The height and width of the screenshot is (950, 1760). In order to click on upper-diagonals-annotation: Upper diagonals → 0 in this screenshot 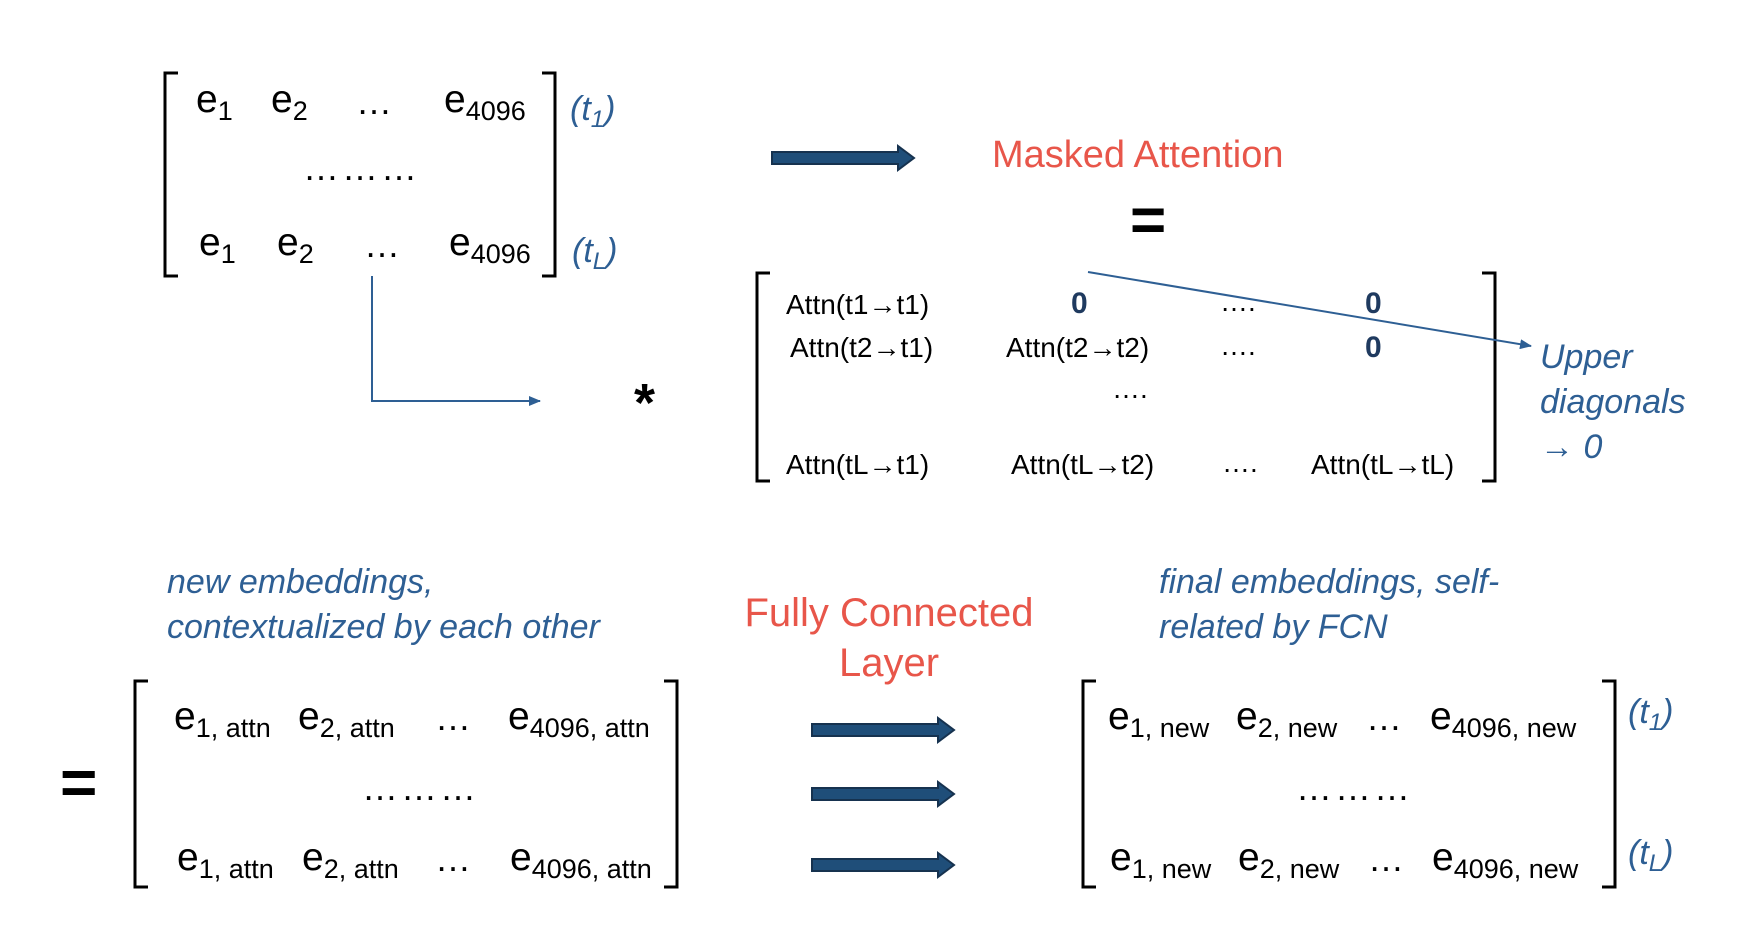, I will do `click(1613, 402)`.